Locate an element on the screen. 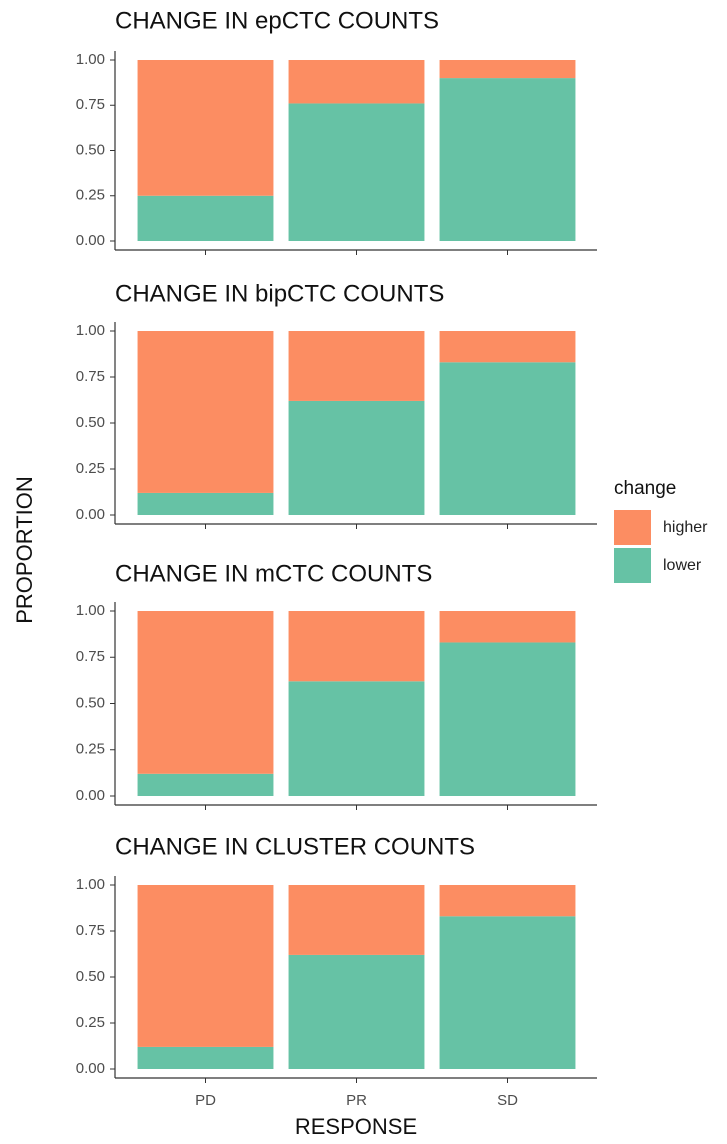 Image resolution: width=727 pixels, height=1144 pixels. x-axis-title: RESPONSE is located at coordinates (356, 1126).